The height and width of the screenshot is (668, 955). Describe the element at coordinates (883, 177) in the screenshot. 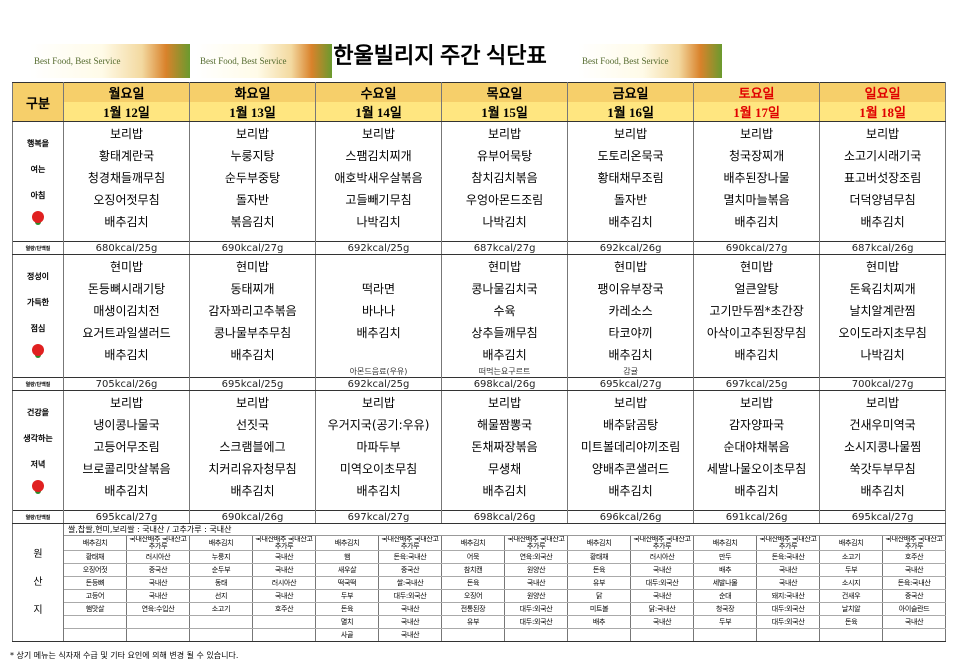

I see `menu-item: 표고버섯장조림` at that location.